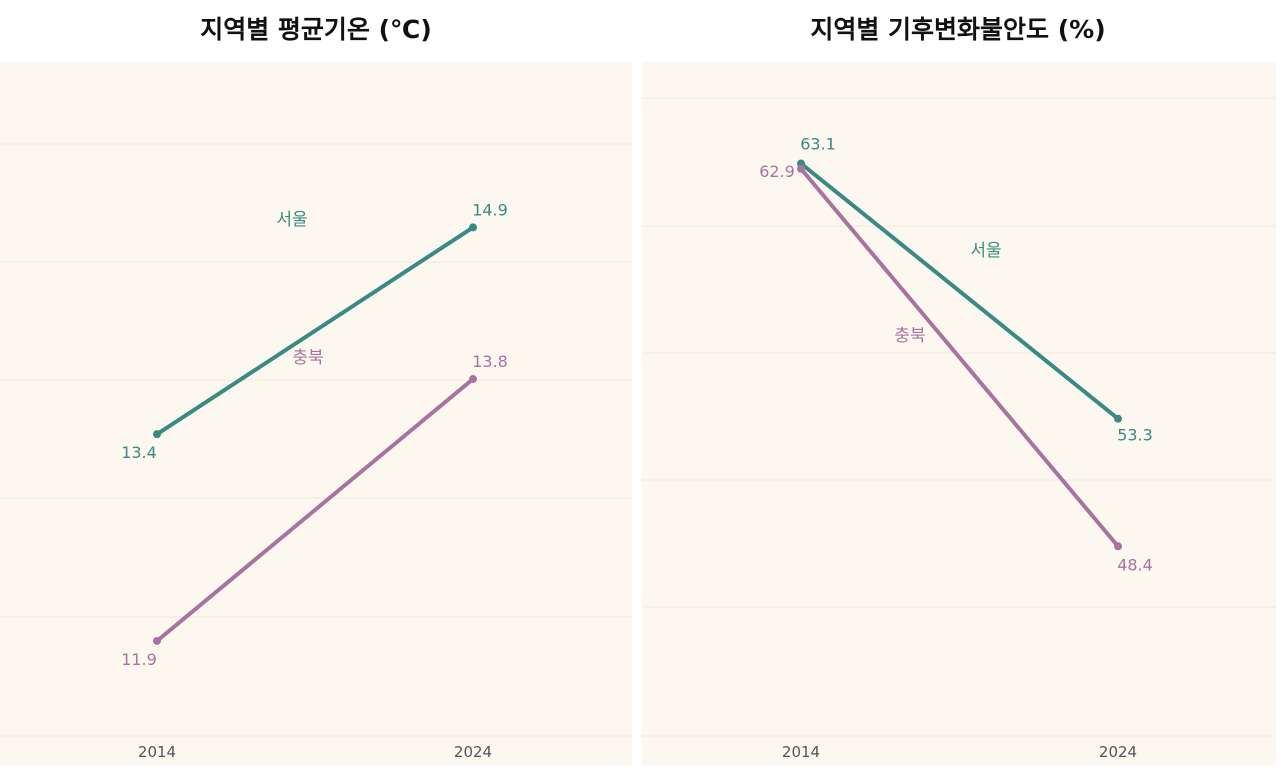  What do you see at coordinates (490, 361) in the screenshot?
I see `data-label: 13.8` at bounding box center [490, 361].